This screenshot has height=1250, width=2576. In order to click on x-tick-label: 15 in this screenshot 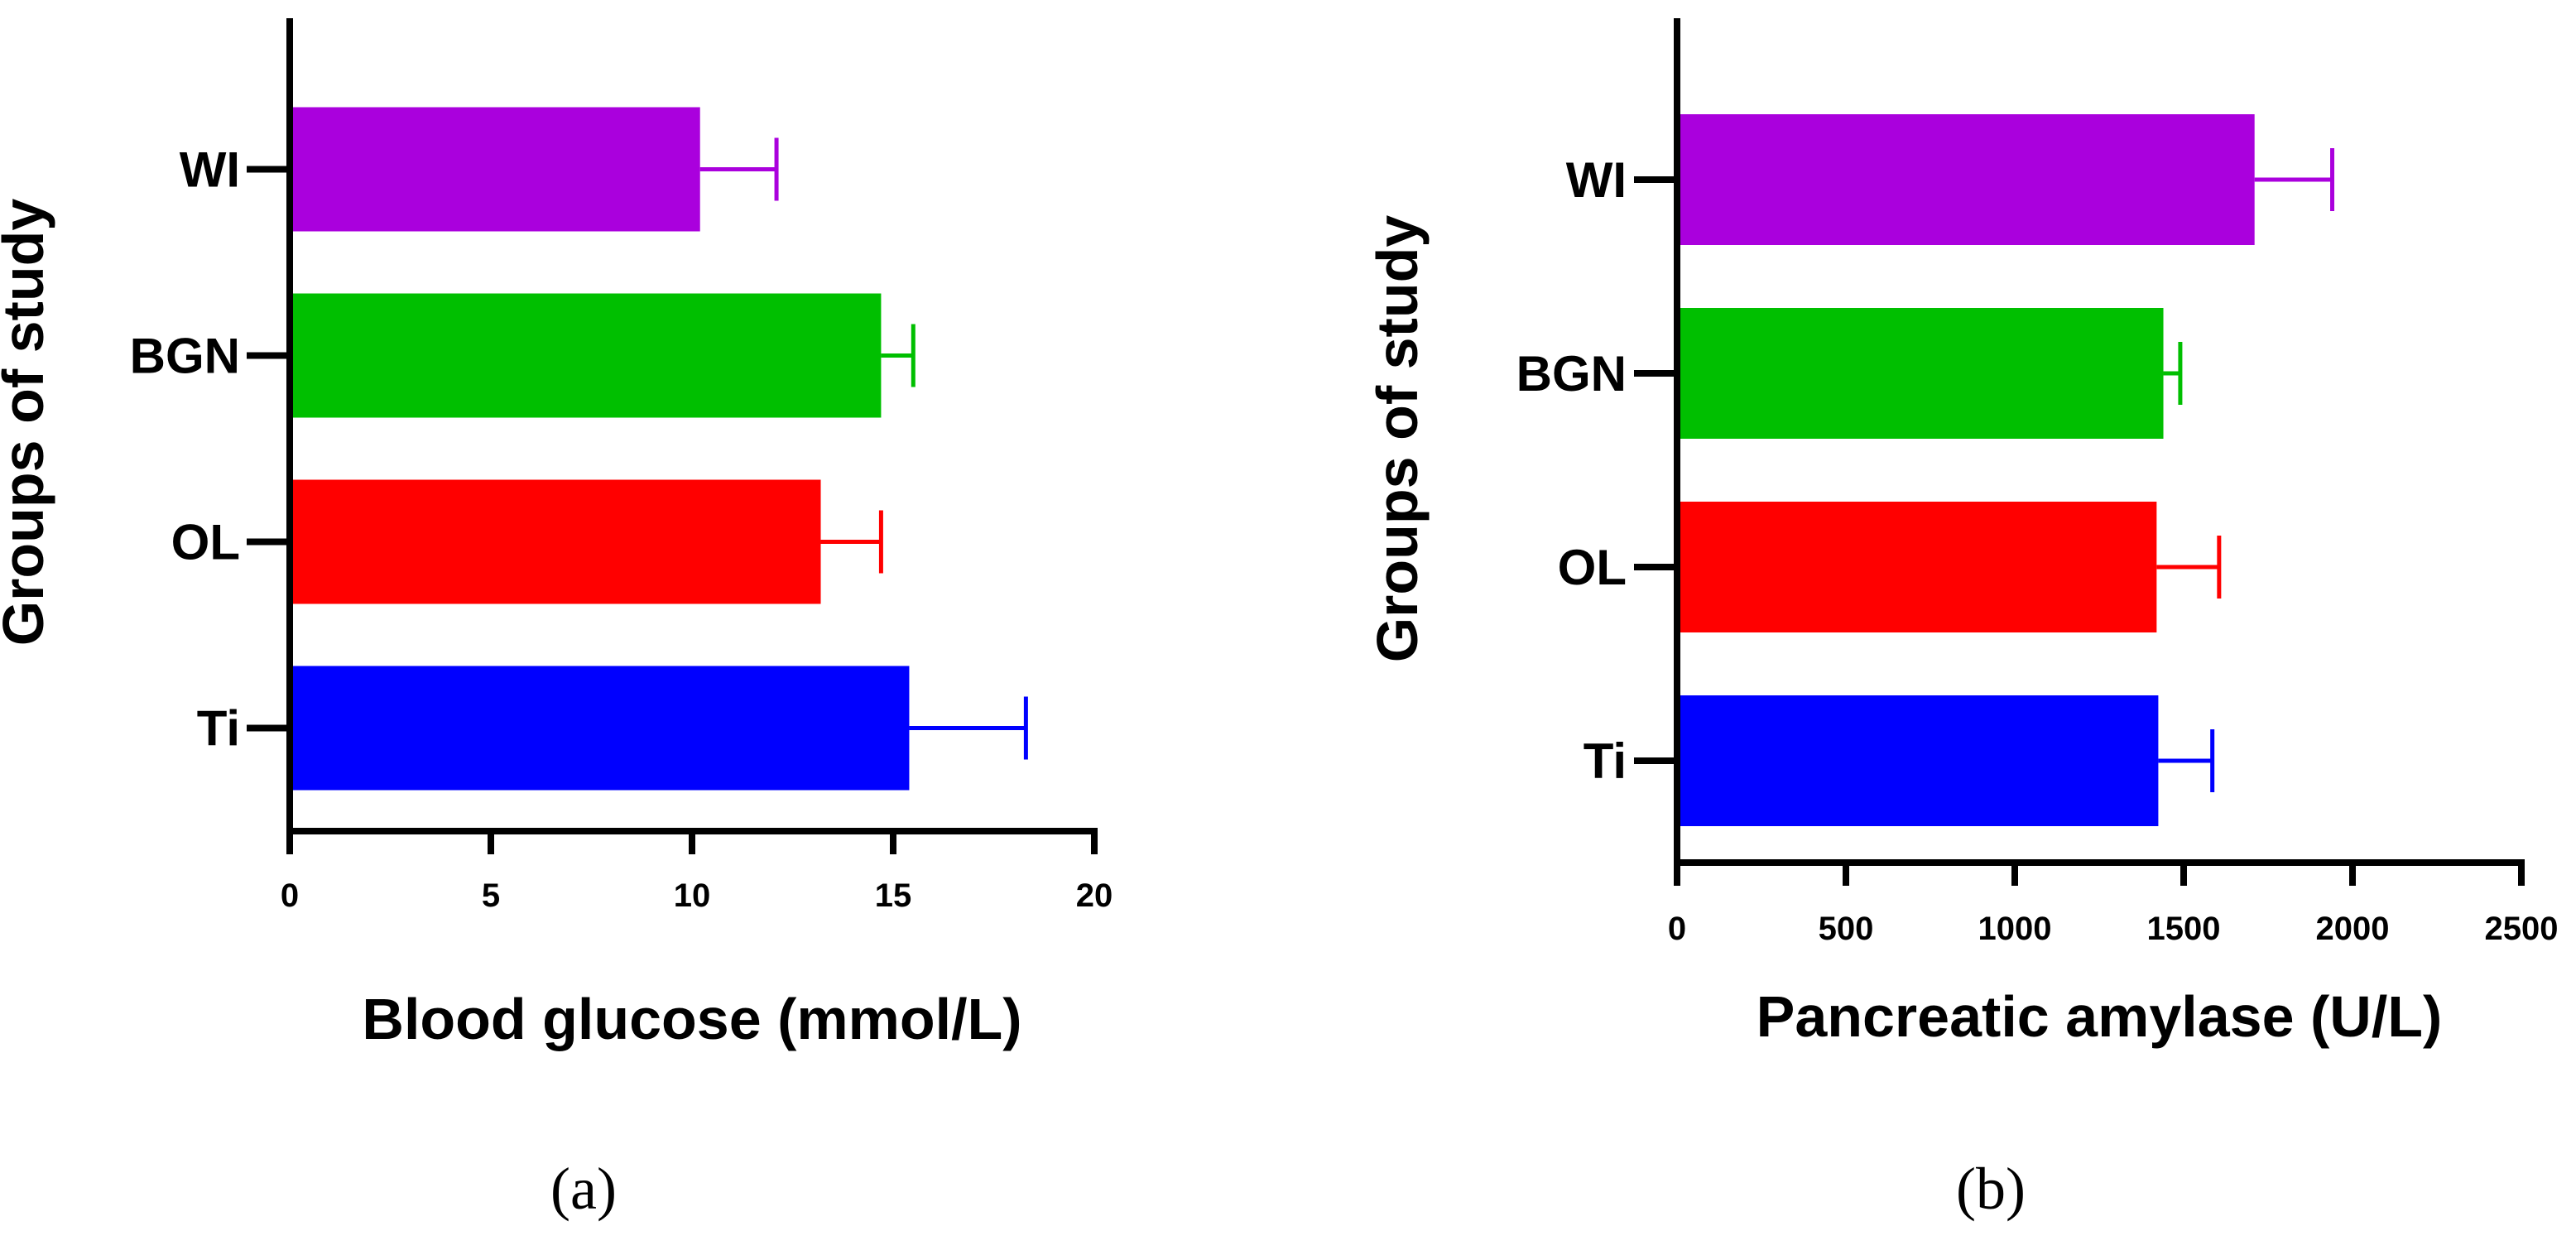, I will do `click(893, 895)`.